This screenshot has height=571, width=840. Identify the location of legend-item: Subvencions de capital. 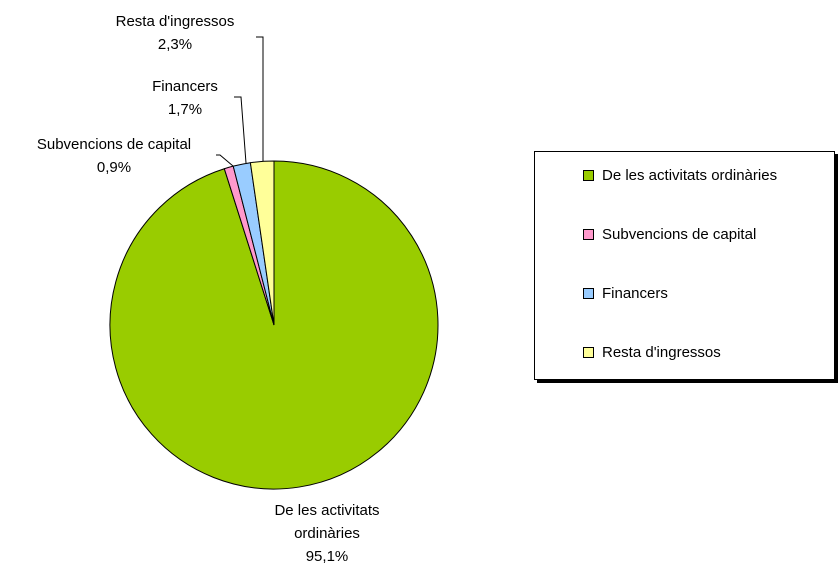
(669, 234).